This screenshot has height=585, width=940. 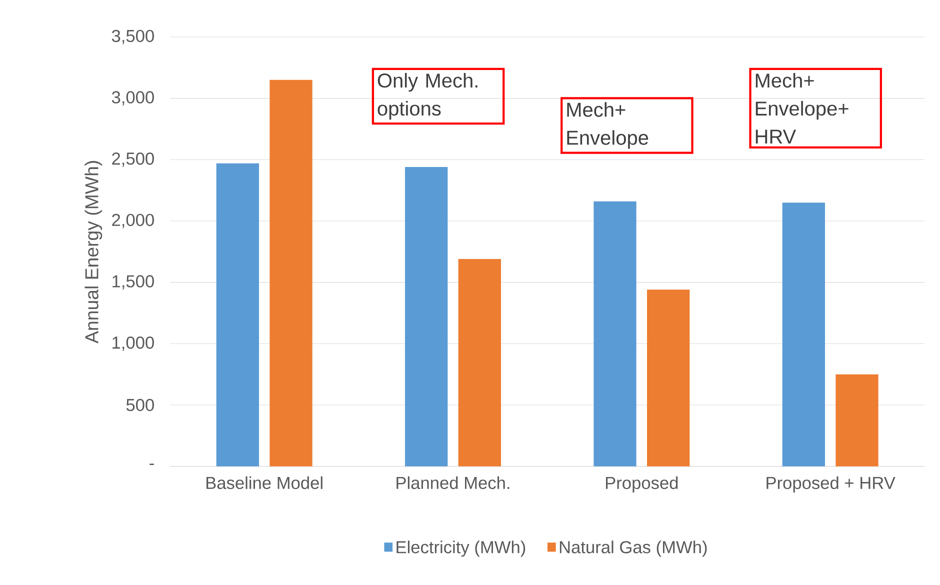 I want to click on annotation: Only Mech. options, so click(x=428, y=96).